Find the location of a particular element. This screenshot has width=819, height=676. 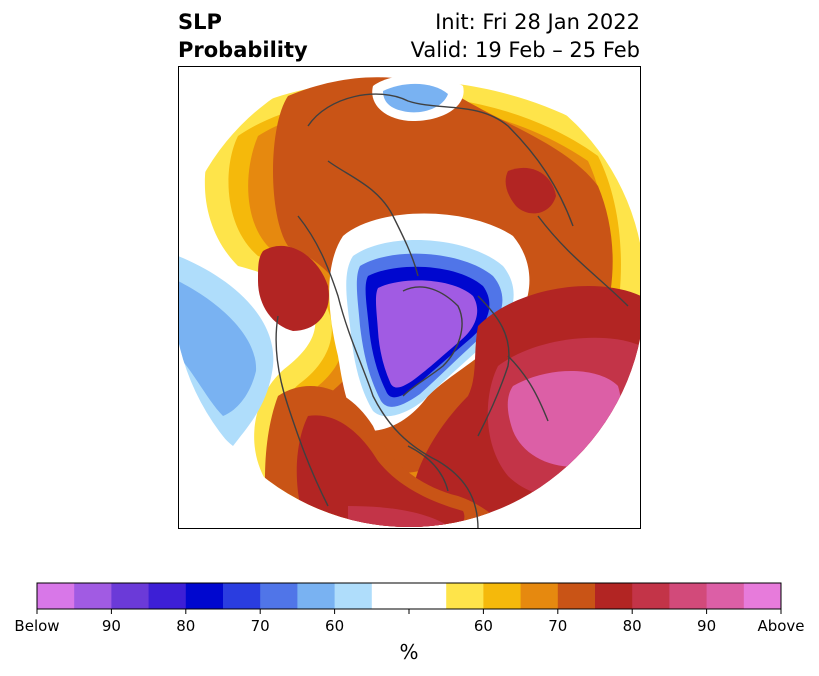

colorbar is located at coordinates (409, 598).